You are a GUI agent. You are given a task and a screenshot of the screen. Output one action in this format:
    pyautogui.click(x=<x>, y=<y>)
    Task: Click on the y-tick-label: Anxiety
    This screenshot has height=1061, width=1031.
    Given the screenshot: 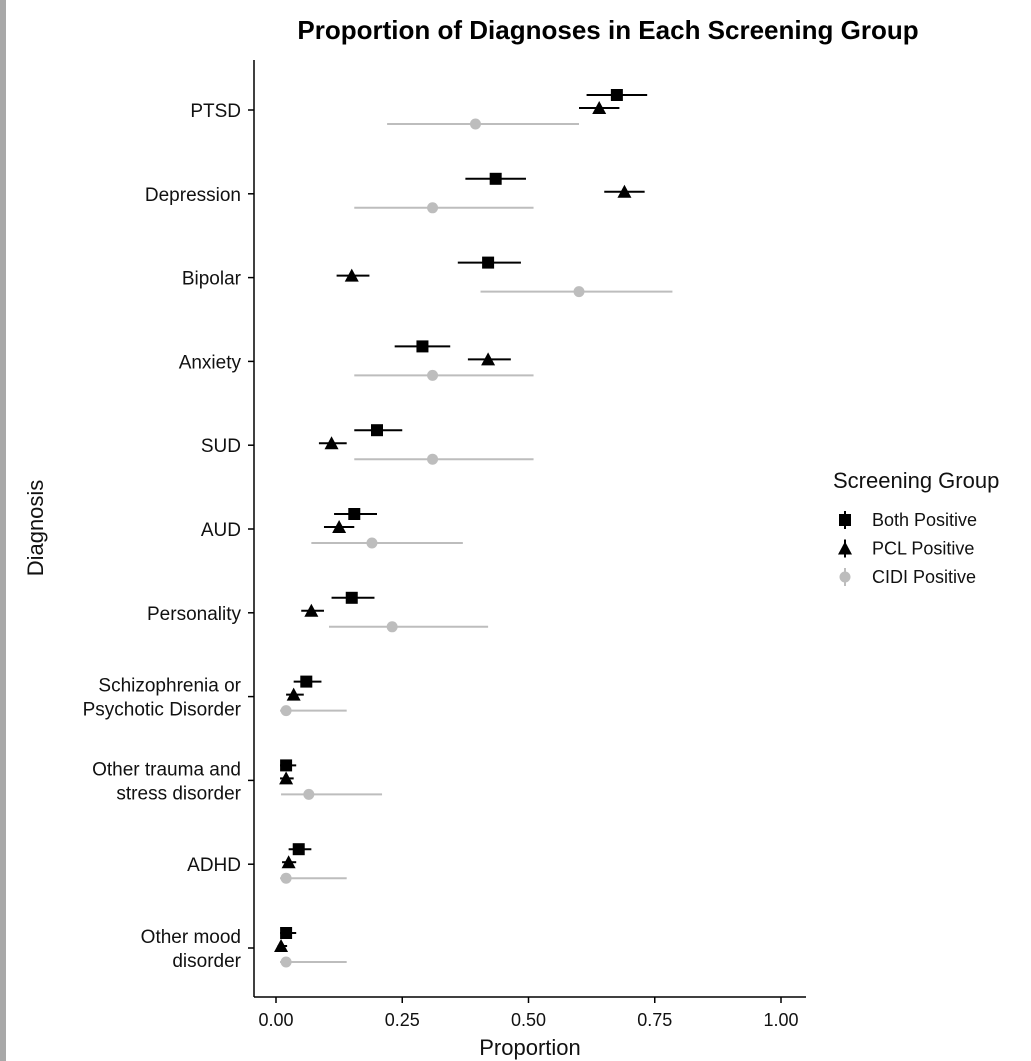 What is the action you would take?
    pyautogui.click(x=210, y=362)
    